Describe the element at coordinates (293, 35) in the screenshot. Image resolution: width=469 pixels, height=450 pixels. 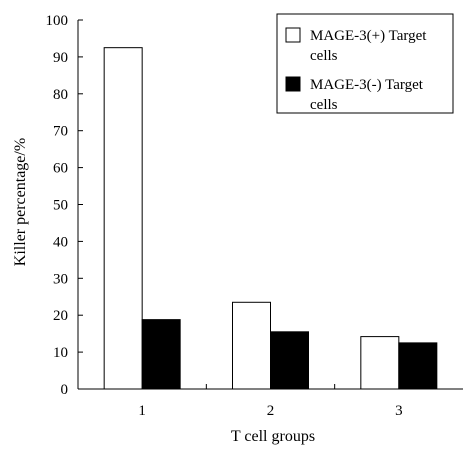
I see `legend-swatch-positive` at that location.